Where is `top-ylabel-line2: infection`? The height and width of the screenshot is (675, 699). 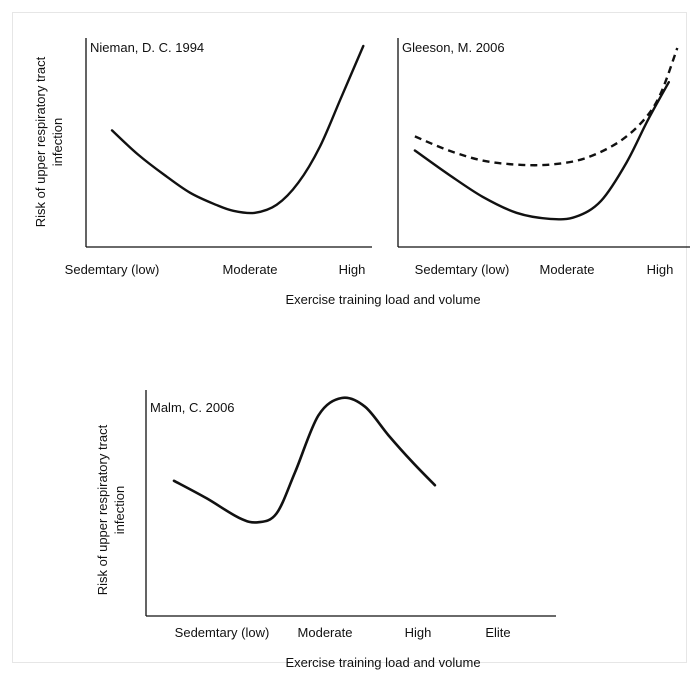
top-ylabel-line2: infection is located at coordinates (57, 142).